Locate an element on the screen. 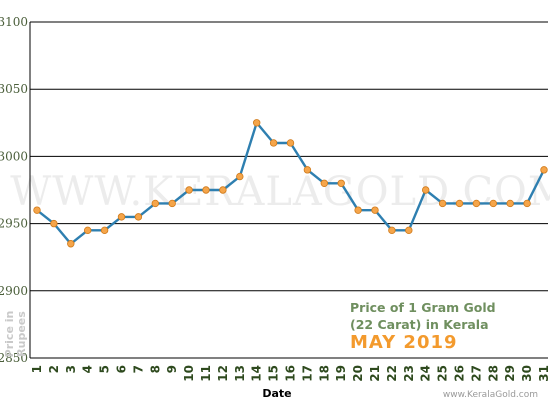 The image size is (550, 400). chart-period: MAY 2019 is located at coordinates (404, 342).